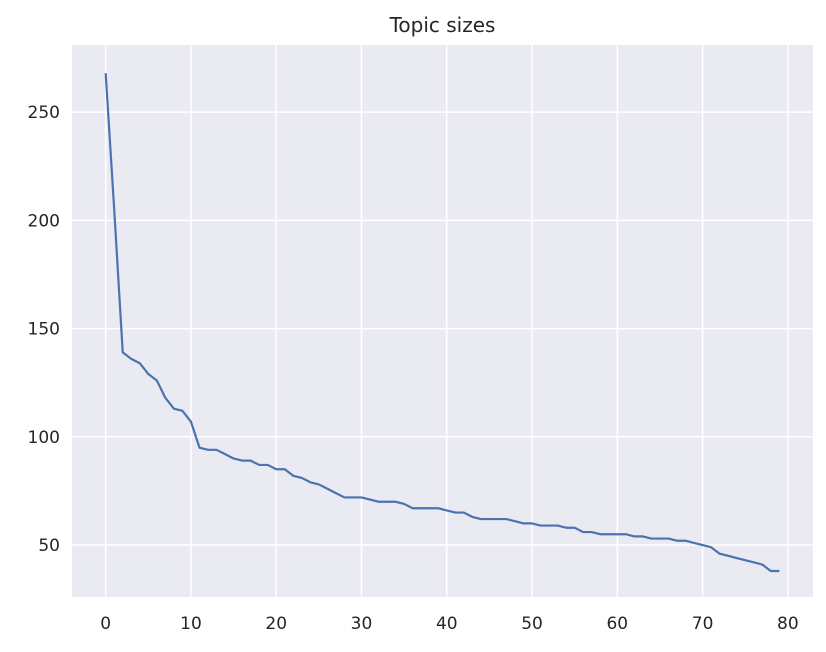 The image size is (826, 652). What do you see at coordinates (105, 624) in the screenshot?
I see `x-tick-label: 0` at bounding box center [105, 624].